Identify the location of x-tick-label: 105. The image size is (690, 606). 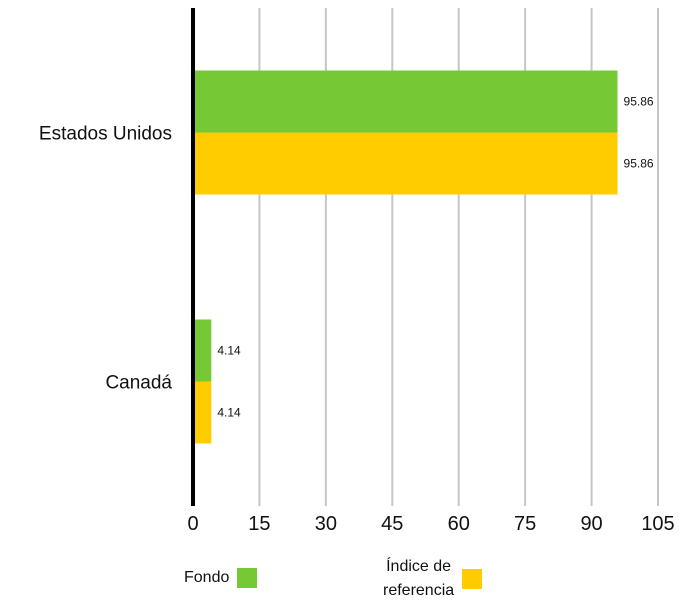
(657, 524).